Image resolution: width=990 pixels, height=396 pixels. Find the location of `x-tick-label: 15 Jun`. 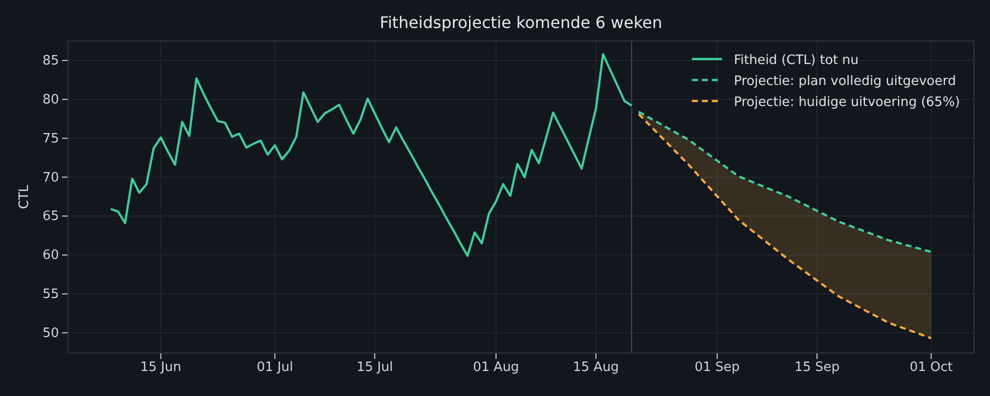

x-tick-label: 15 Jun is located at coordinates (161, 368).